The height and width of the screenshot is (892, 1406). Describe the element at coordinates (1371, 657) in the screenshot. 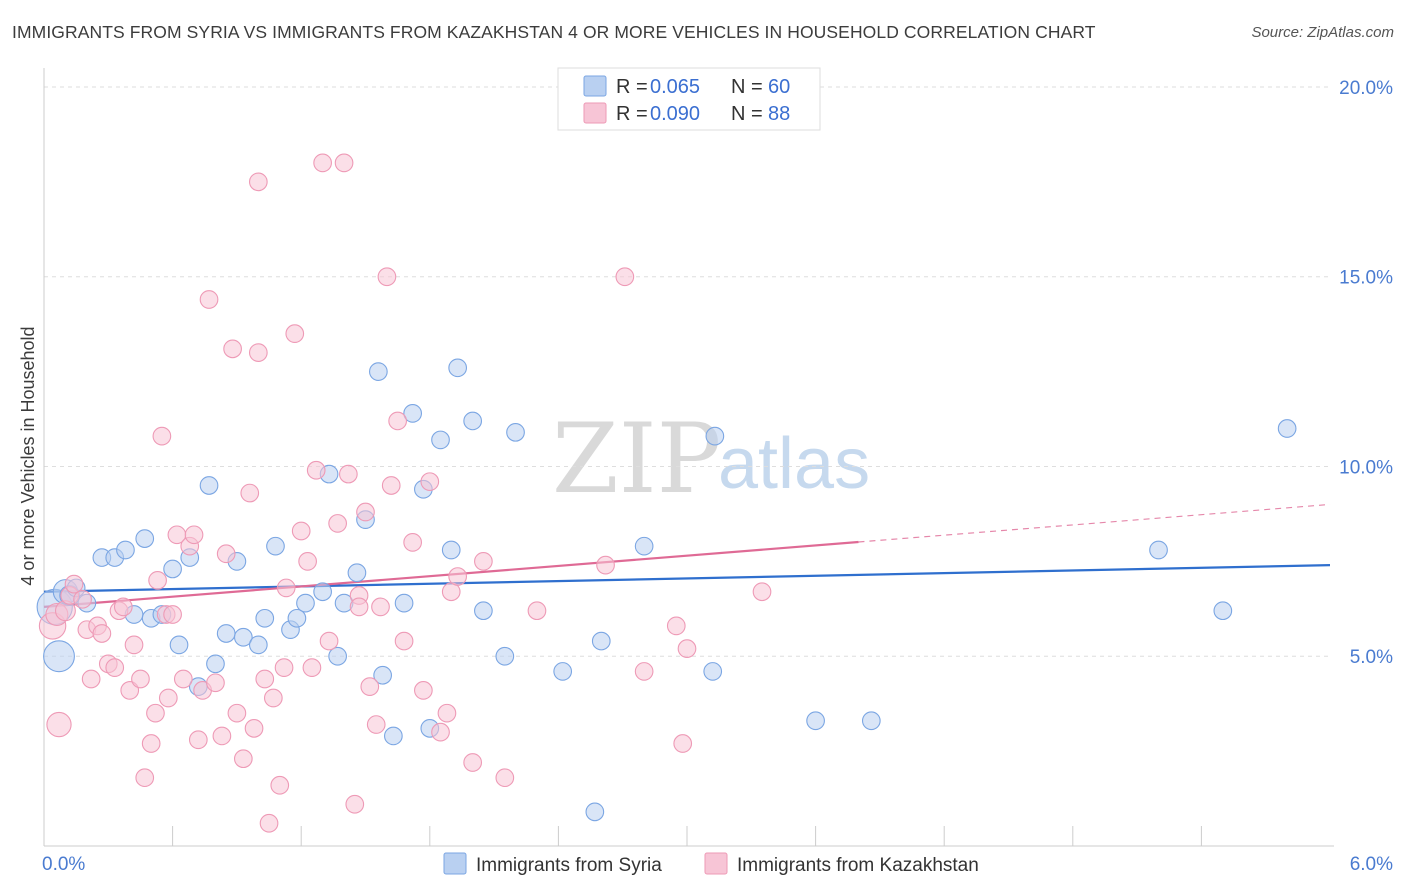

I see `y-tick-label: 5.0%` at that location.